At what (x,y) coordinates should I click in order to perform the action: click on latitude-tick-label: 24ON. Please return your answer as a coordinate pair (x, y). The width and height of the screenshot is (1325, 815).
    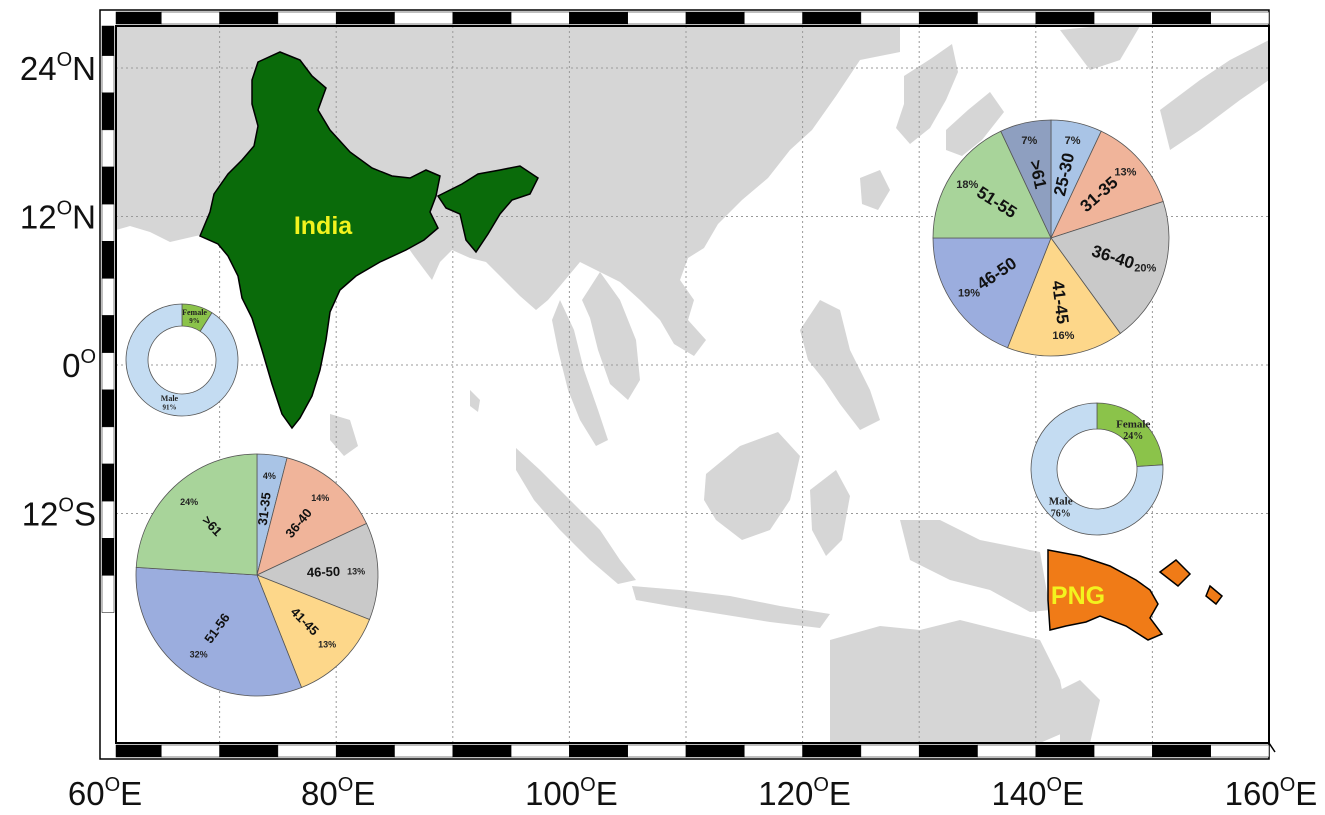
    Looking at the image, I should click on (58, 68).